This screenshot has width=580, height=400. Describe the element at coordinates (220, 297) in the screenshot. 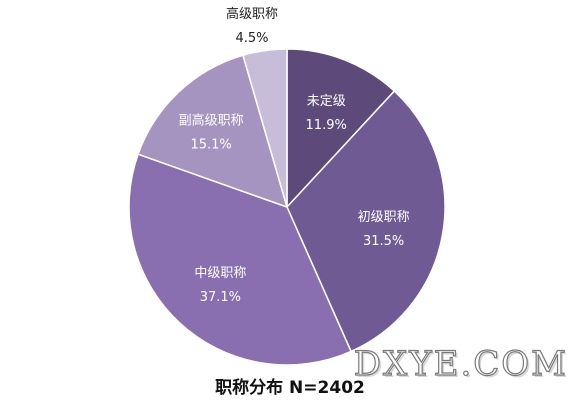

I see `slice-value-label: 37.1%` at that location.